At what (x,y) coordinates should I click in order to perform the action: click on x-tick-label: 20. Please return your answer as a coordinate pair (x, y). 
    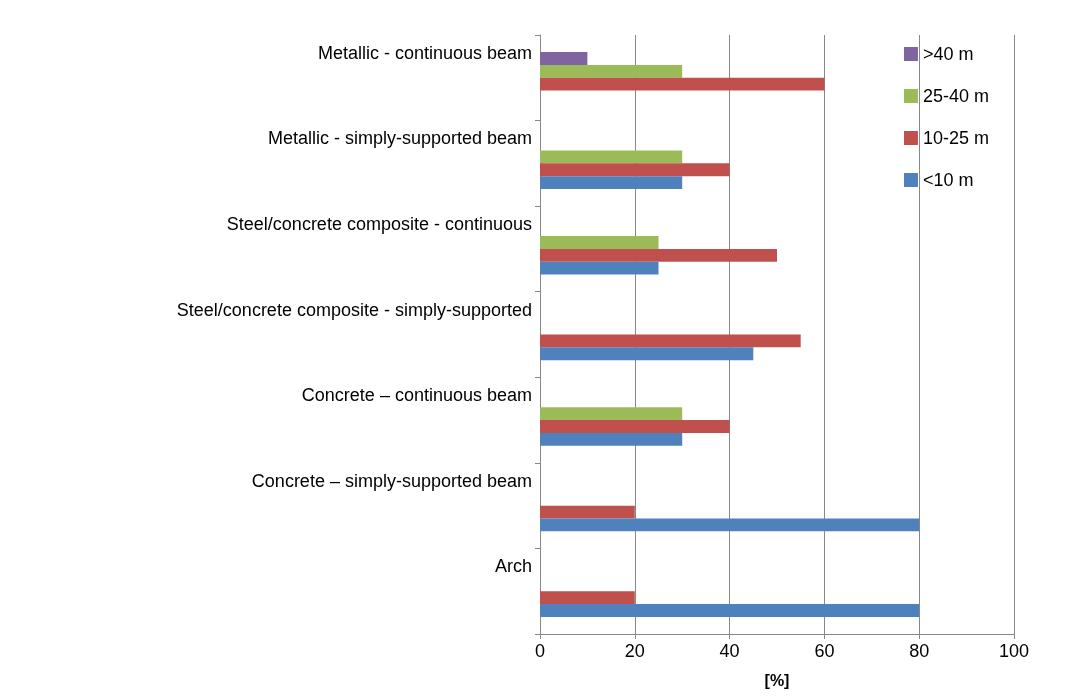
    Looking at the image, I should click on (634, 651).